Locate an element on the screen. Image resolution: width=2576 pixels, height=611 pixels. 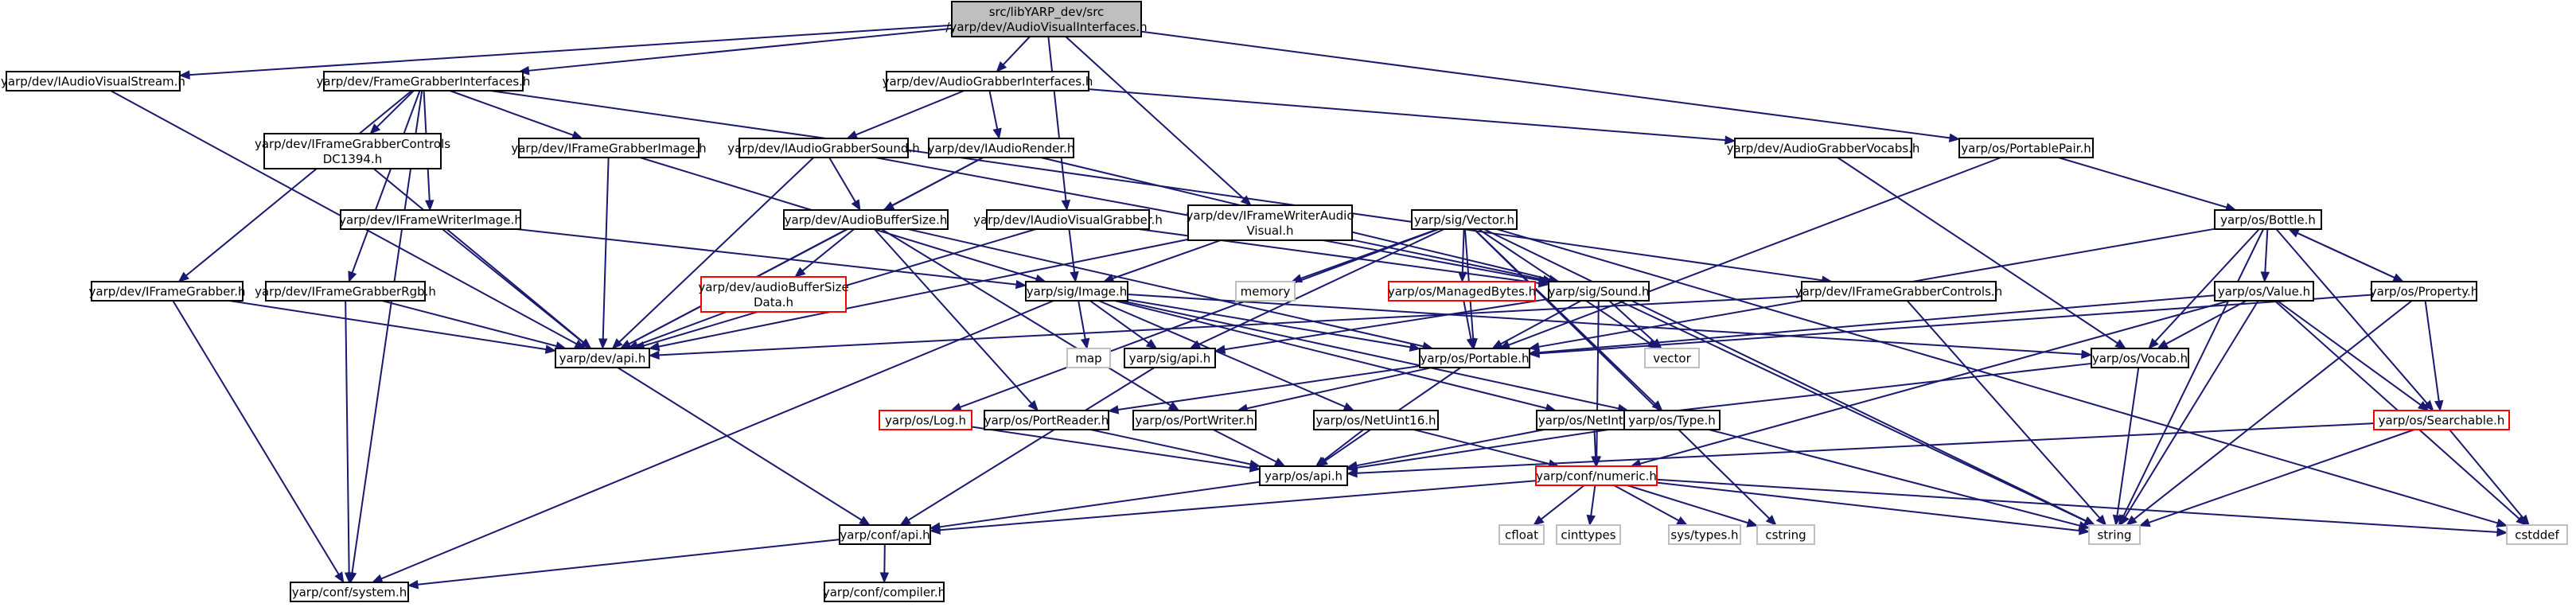
node-value: yarp/os/Value.h is located at coordinates (2264, 291).